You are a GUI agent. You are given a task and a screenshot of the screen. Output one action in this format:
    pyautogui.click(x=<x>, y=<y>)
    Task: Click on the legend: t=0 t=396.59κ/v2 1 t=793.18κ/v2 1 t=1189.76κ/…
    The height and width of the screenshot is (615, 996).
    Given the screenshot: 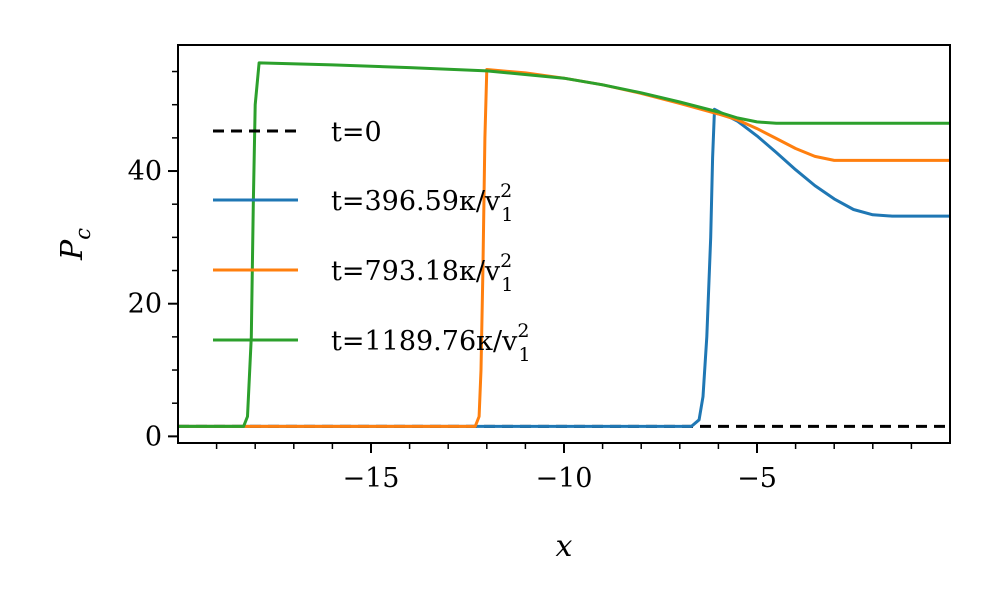 What is the action you would take?
    pyautogui.click(x=372, y=241)
    